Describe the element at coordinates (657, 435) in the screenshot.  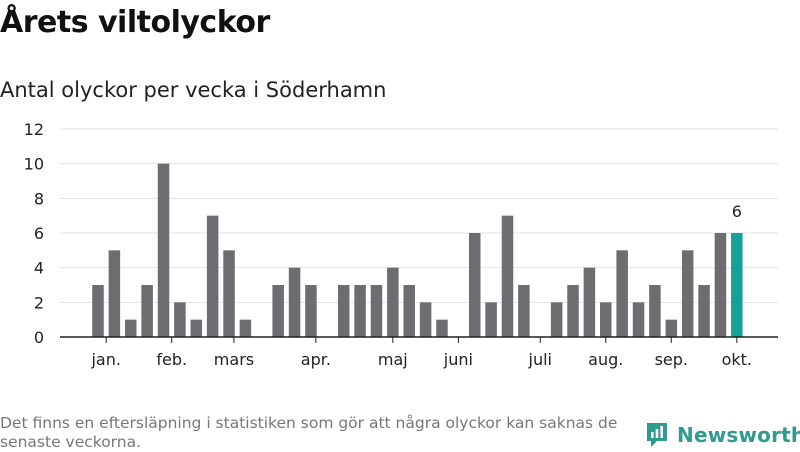
I see `newsworthy-logo-icon` at that location.